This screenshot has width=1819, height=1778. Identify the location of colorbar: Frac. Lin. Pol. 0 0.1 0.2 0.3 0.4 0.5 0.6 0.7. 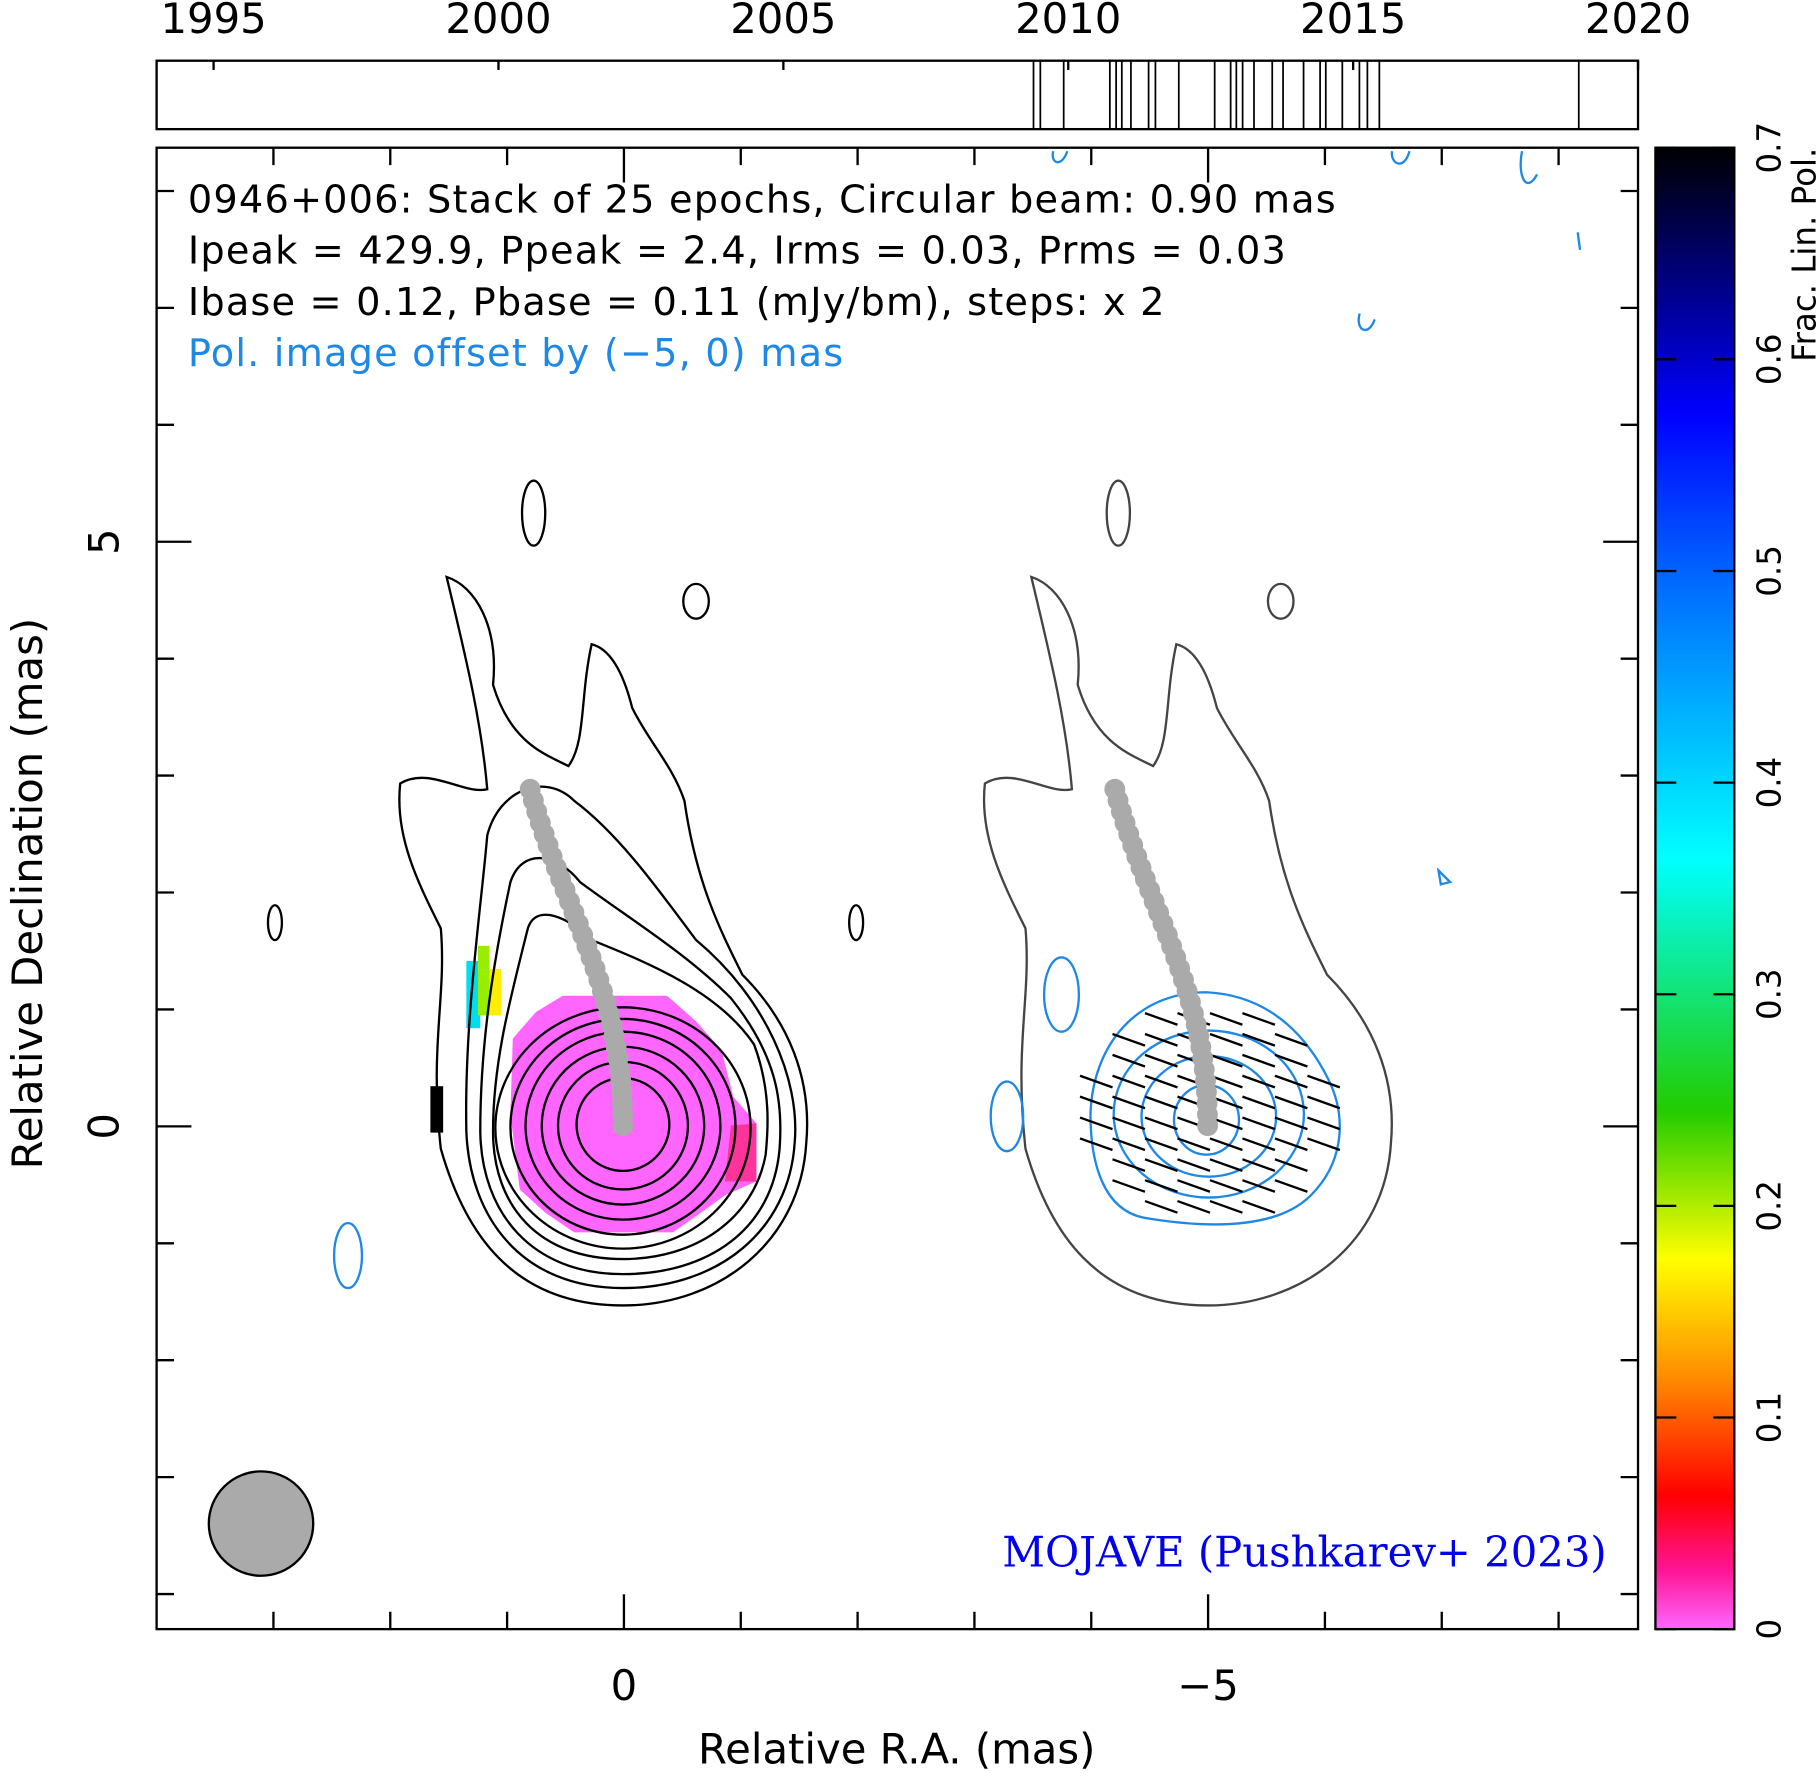
(1736, 881).